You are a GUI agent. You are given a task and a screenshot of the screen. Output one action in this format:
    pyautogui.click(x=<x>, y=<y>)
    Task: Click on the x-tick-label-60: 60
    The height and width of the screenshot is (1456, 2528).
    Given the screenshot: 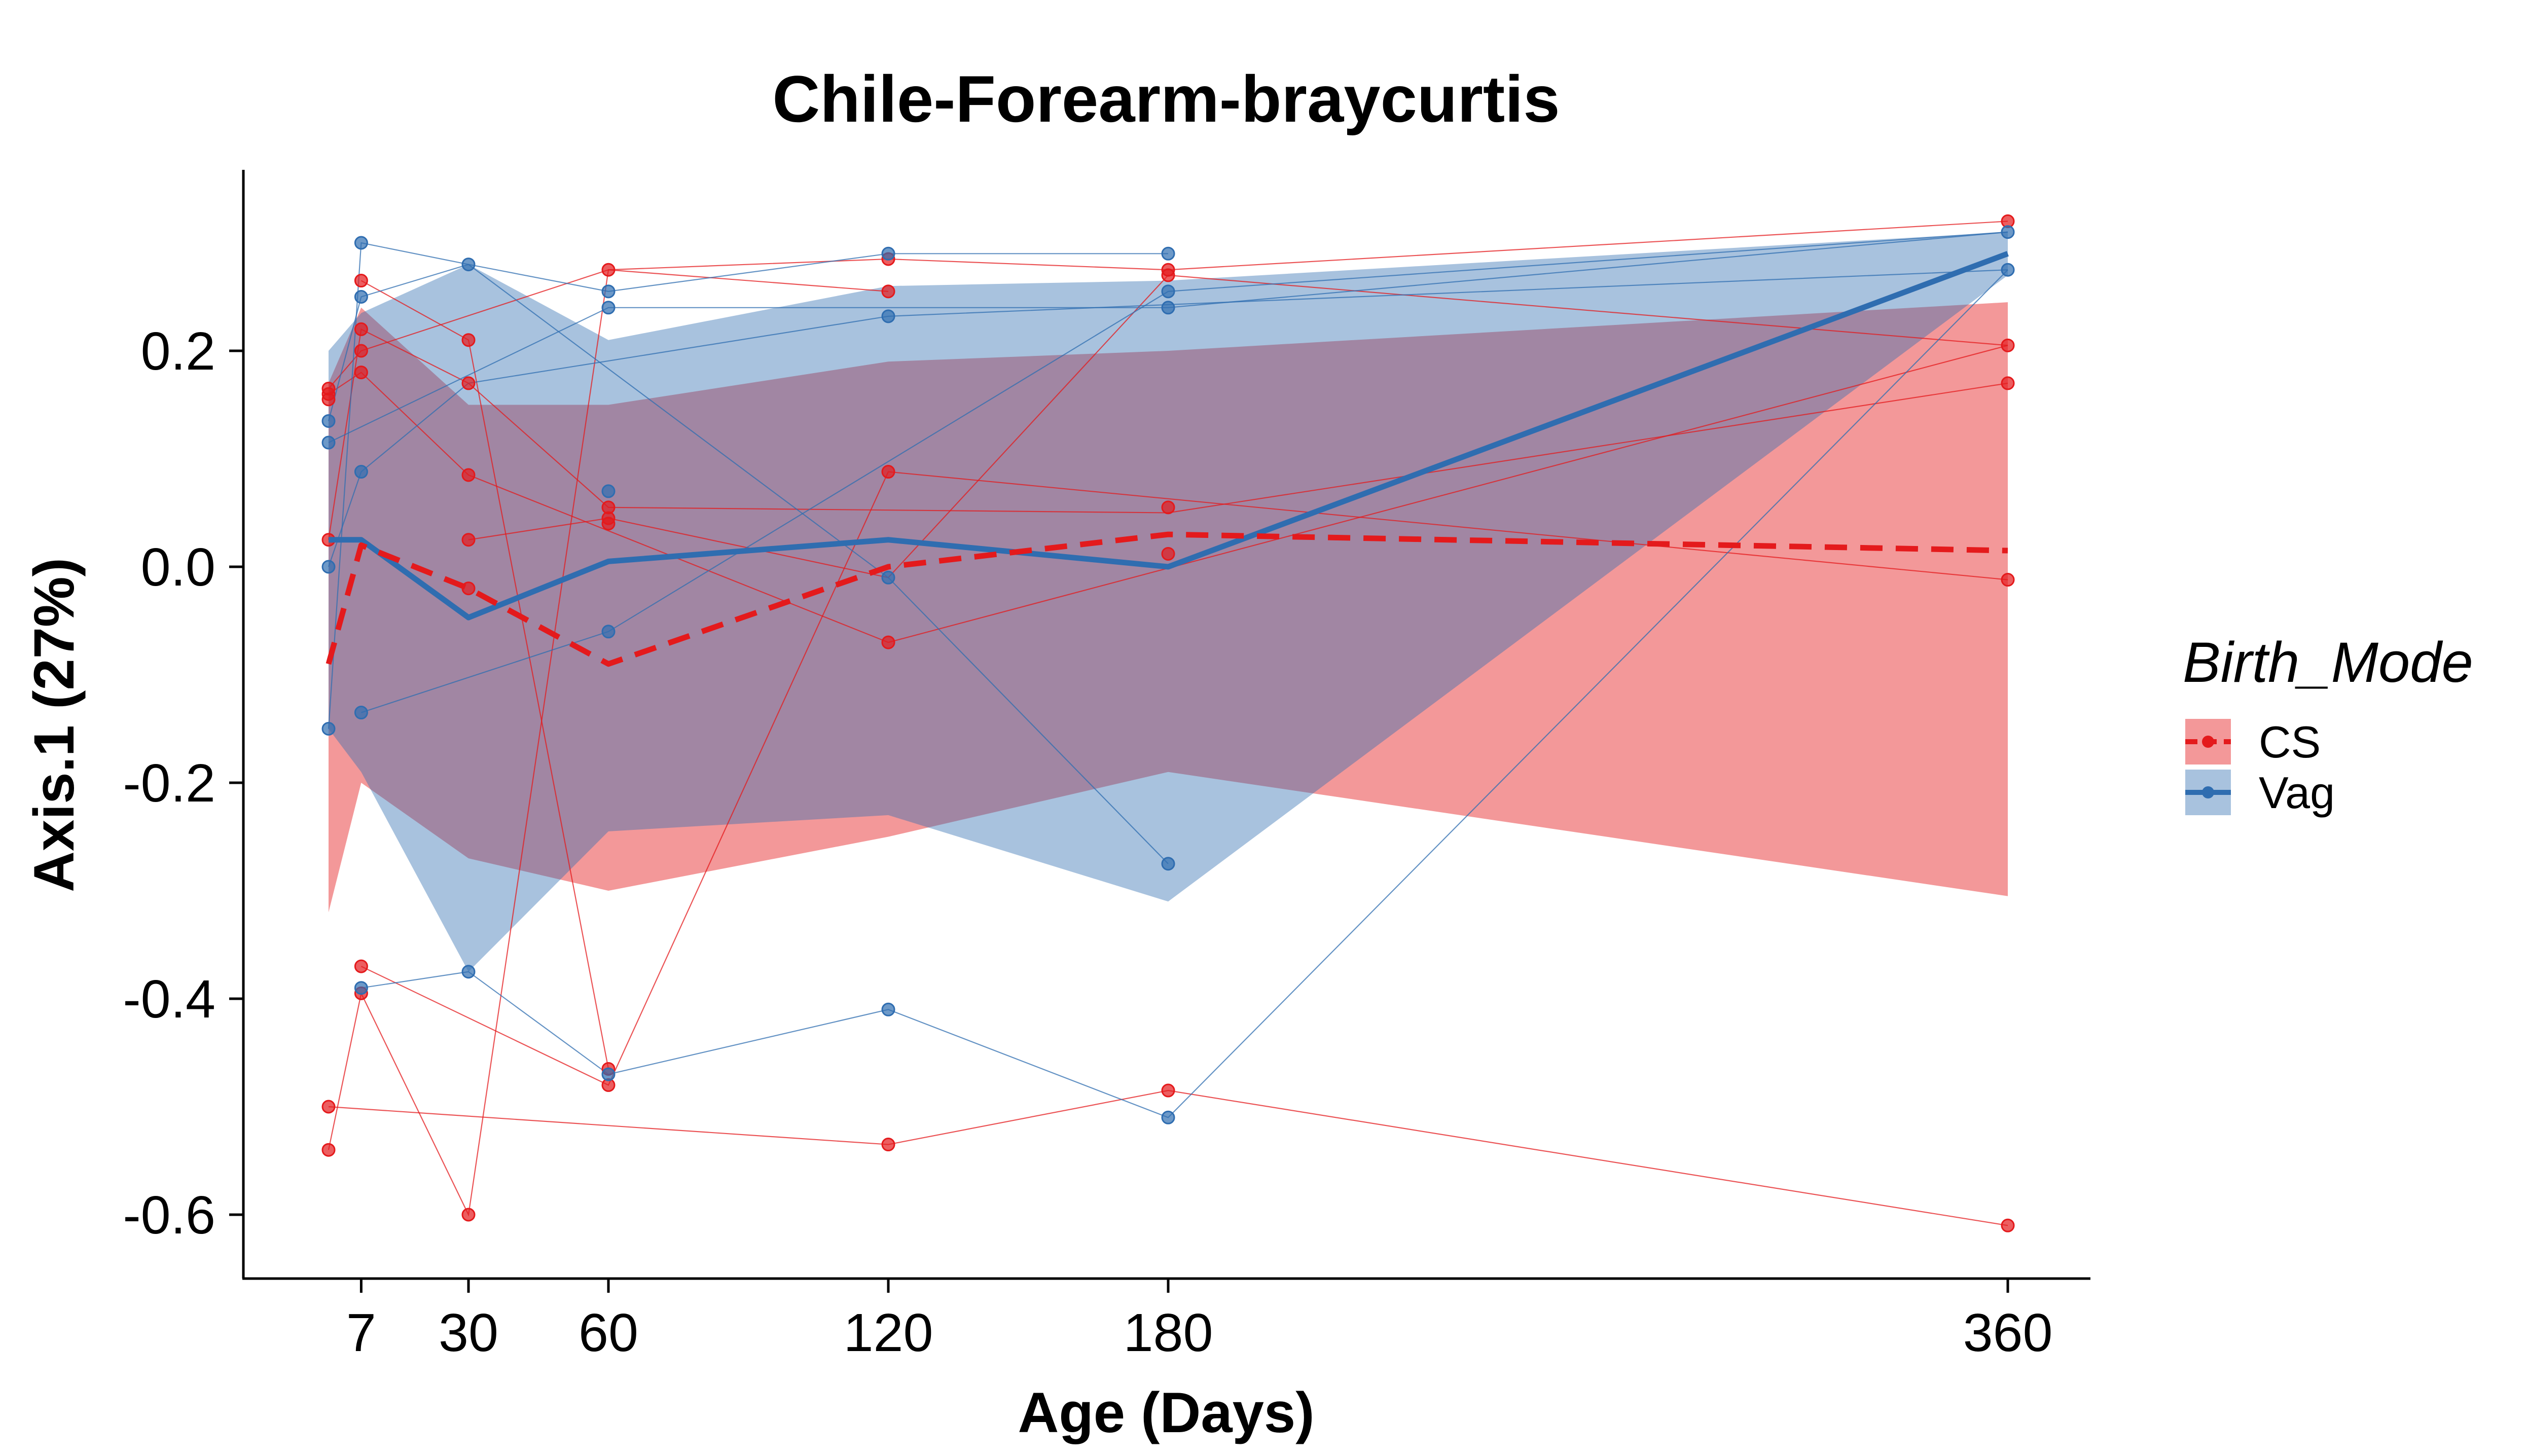 What is the action you would take?
    pyautogui.click(x=608, y=1333)
    